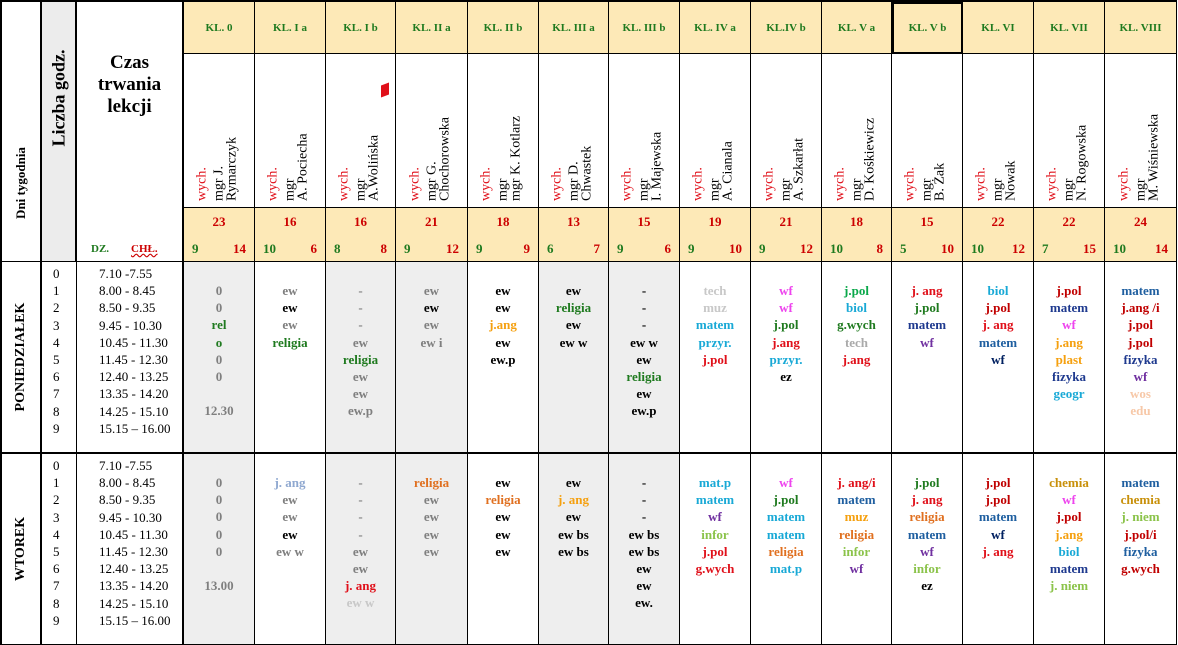 The height and width of the screenshot is (645, 1178). Describe the element at coordinates (786, 568) in the screenshot. I see `lesson-entry: mat.p` at that location.